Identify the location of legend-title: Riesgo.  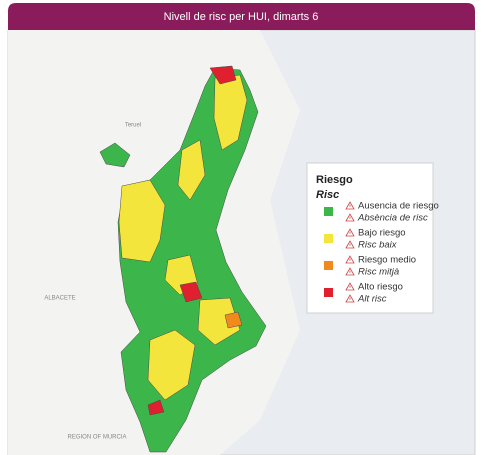
(334, 180).